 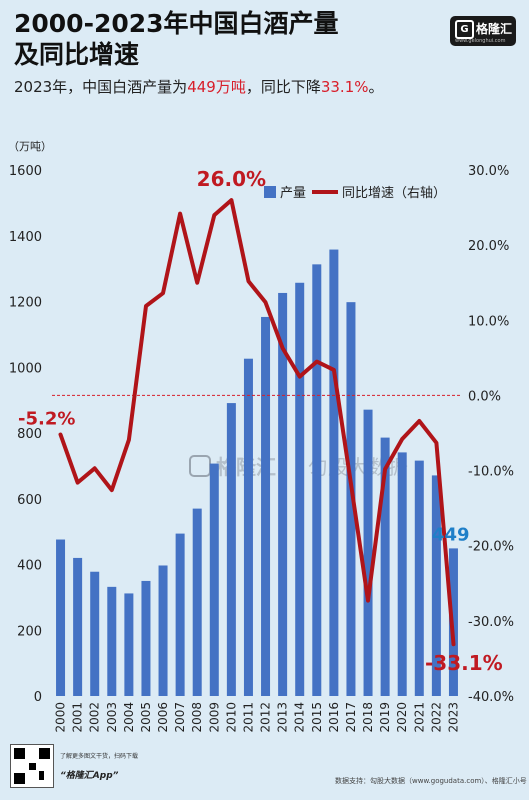 What do you see at coordinates (95, 633) in the screenshot?
I see `bar-2002` at bounding box center [95, 633].